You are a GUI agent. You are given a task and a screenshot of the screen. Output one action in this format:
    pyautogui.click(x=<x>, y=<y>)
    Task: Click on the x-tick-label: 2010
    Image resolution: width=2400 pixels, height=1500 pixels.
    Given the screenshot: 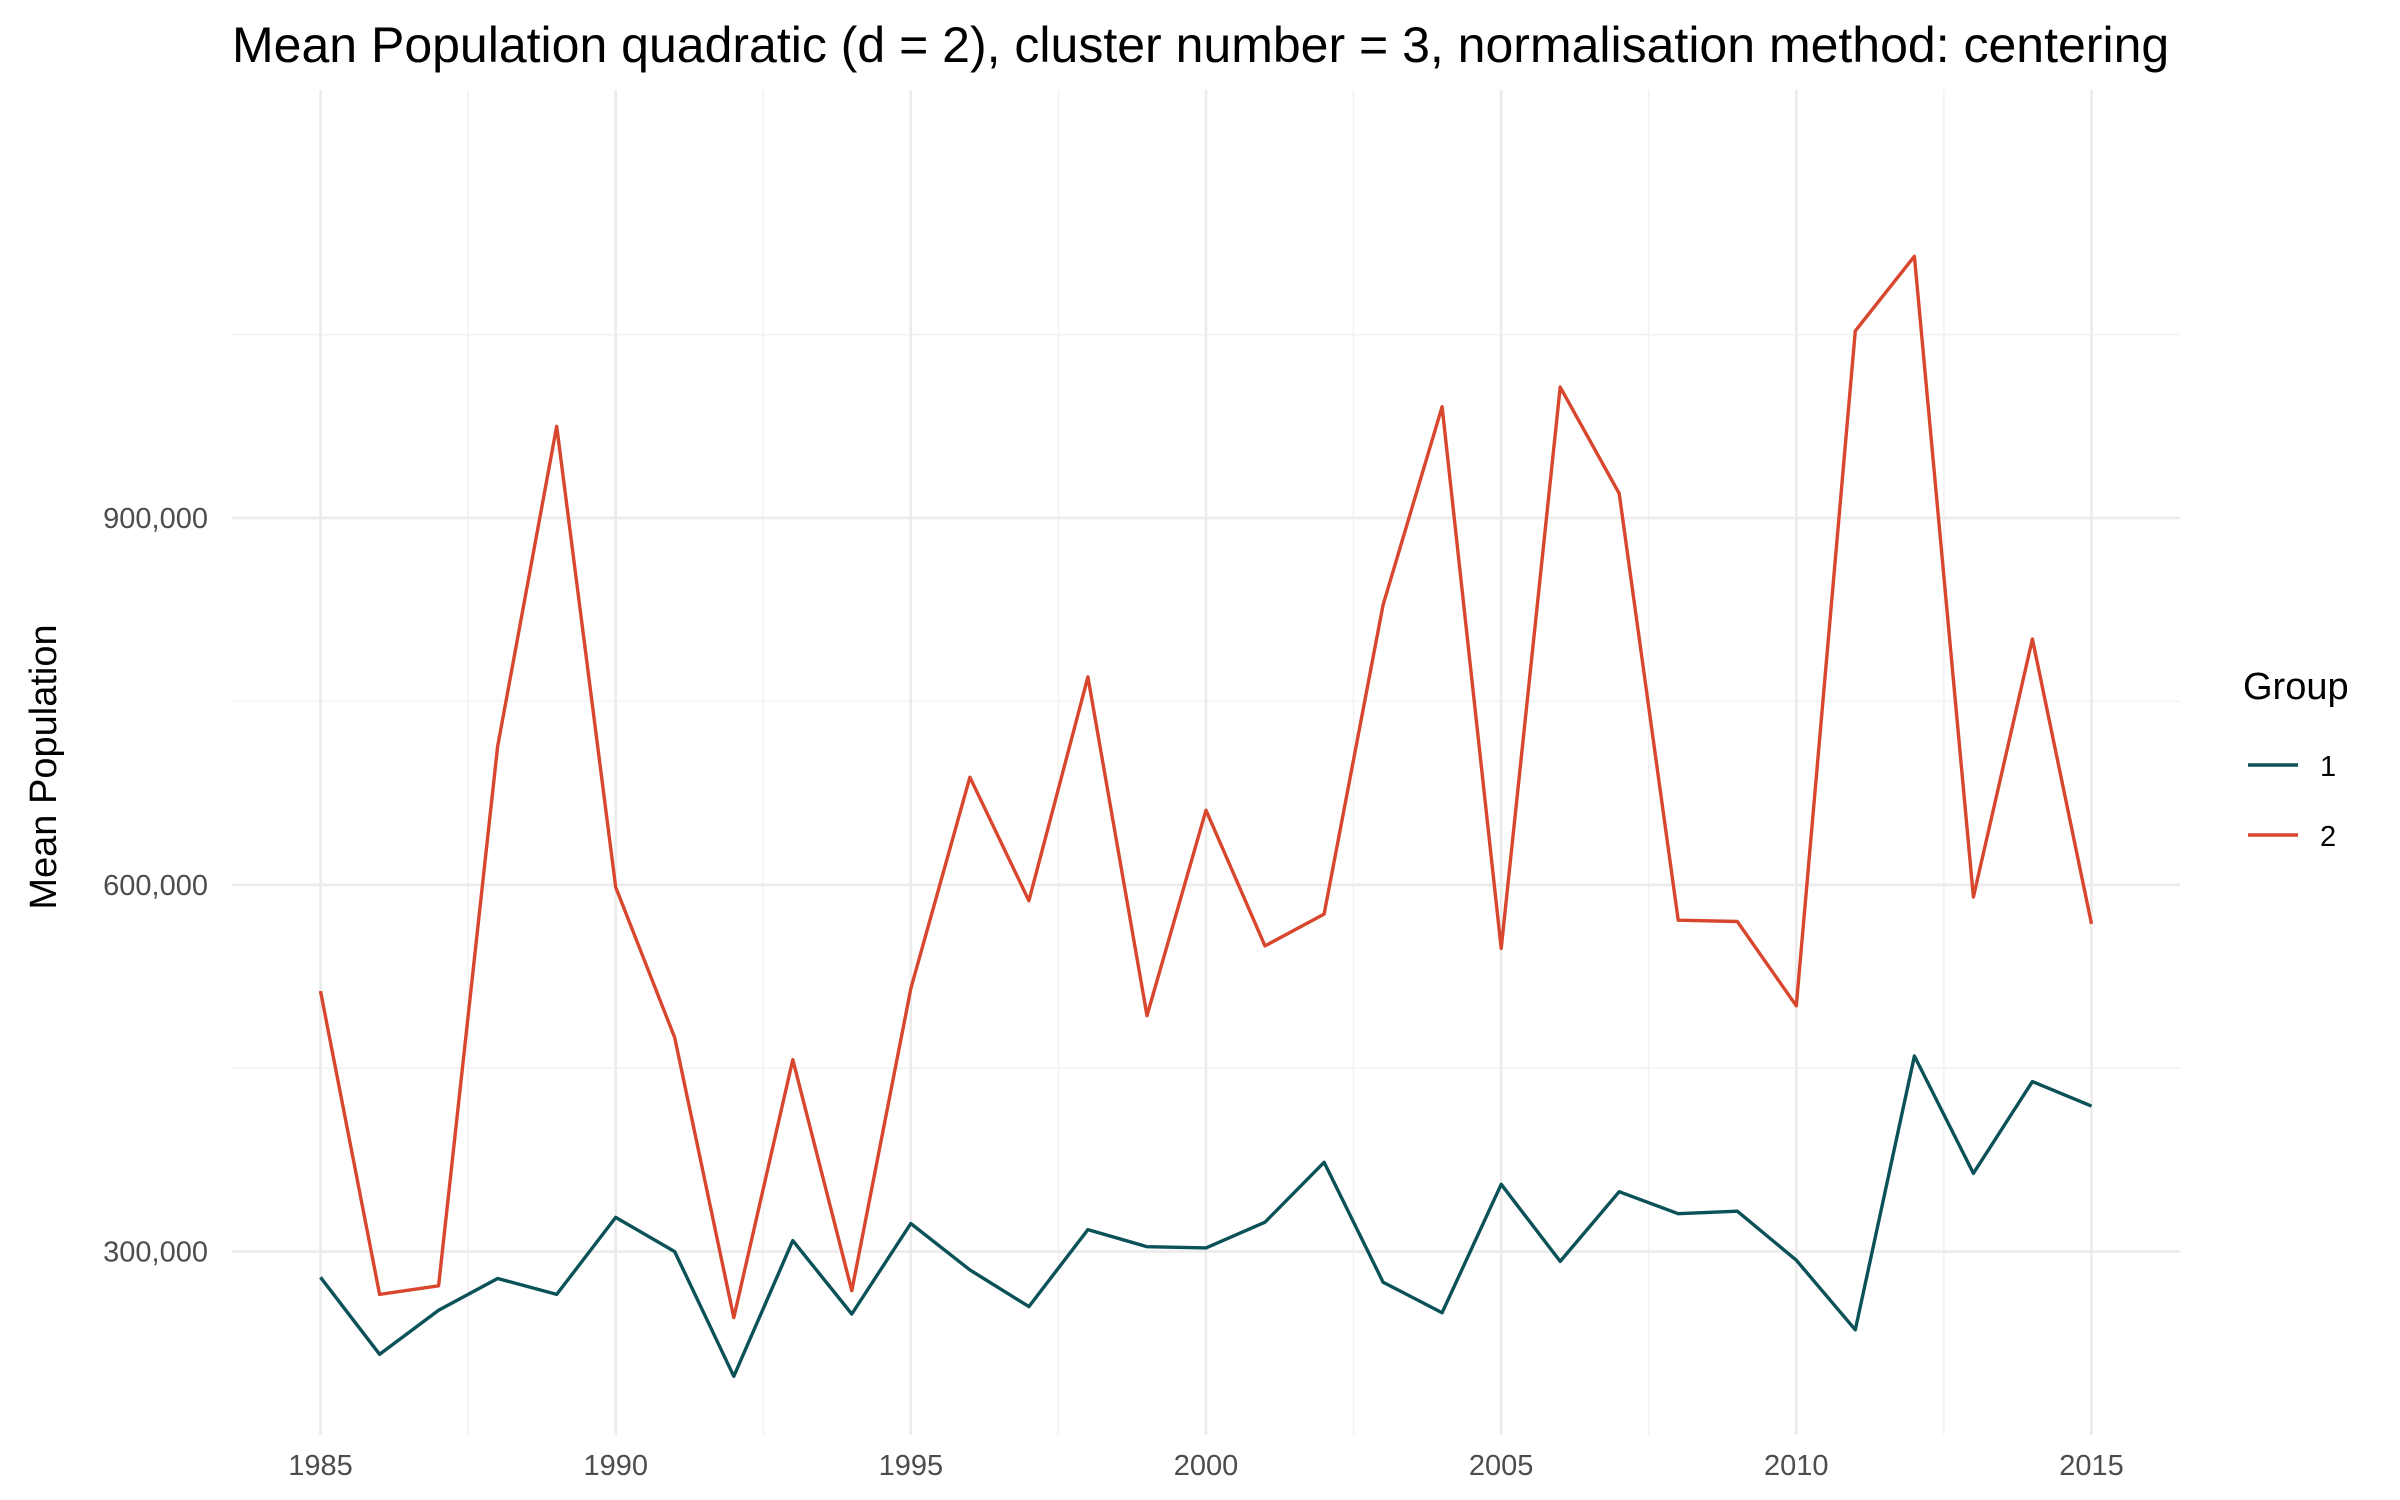 What is the action you would take?
    pyautogui.click(x=1796, y=1466)
    